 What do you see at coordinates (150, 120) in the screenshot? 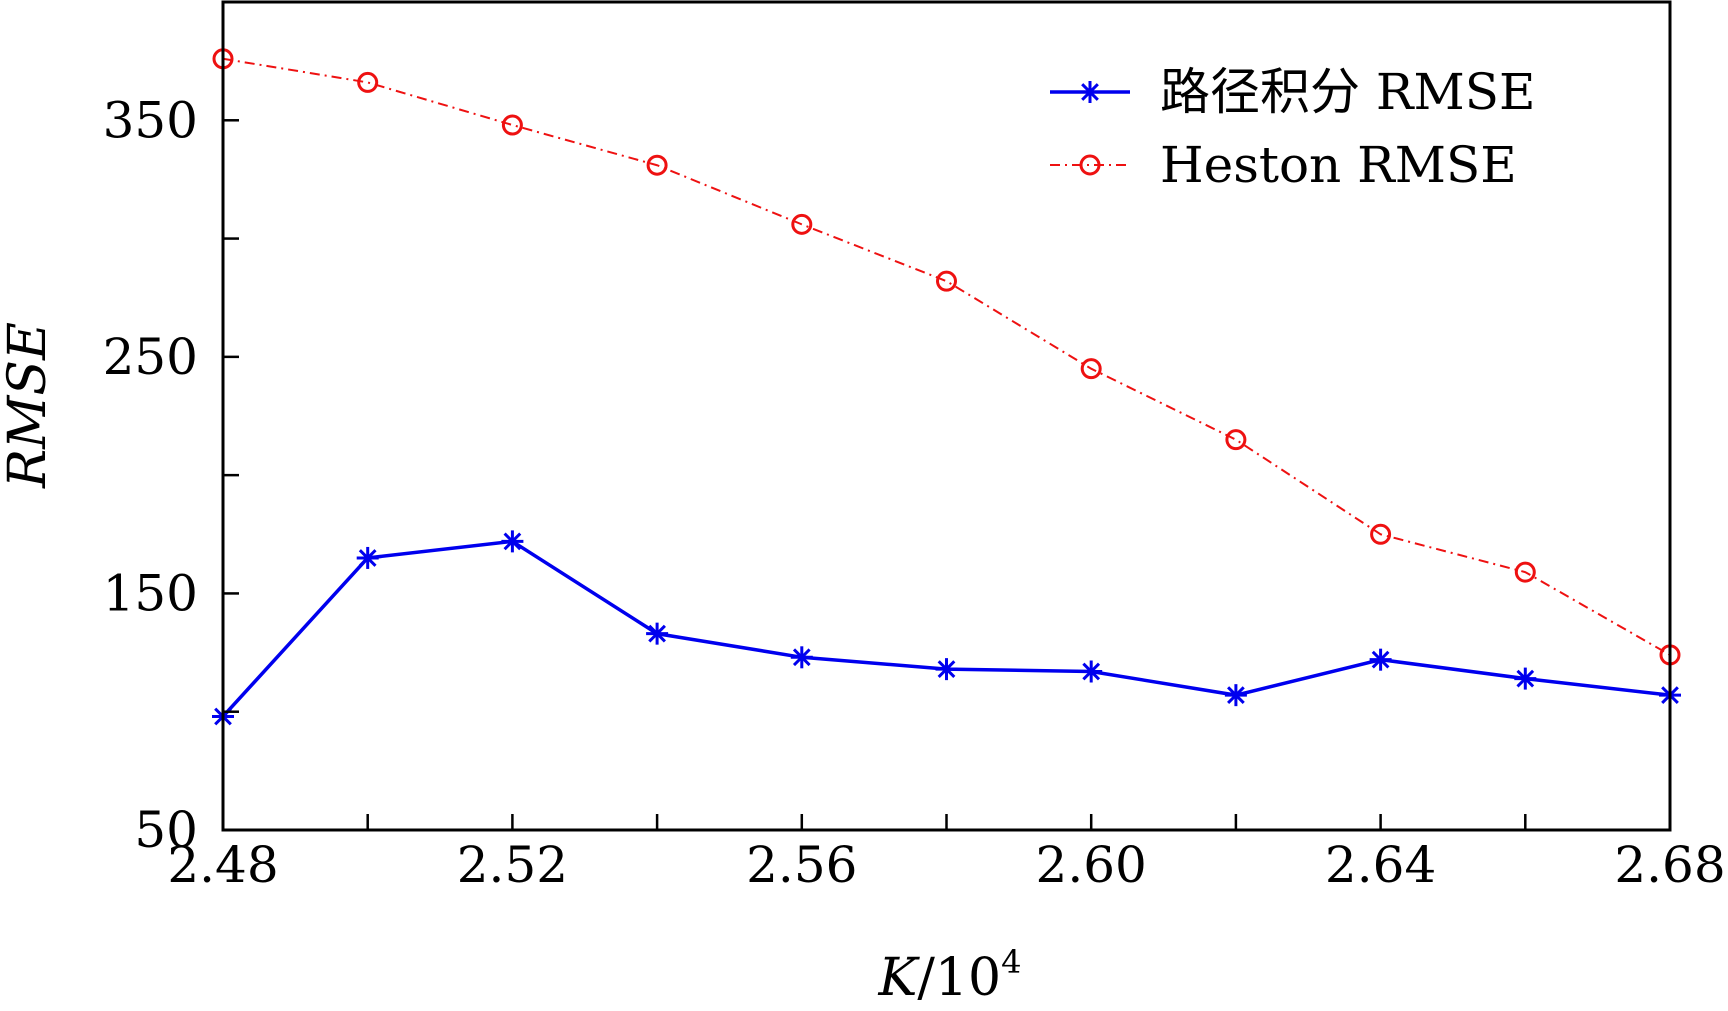
I see `y-tick-label: 350` at bounding box center [150, 120].